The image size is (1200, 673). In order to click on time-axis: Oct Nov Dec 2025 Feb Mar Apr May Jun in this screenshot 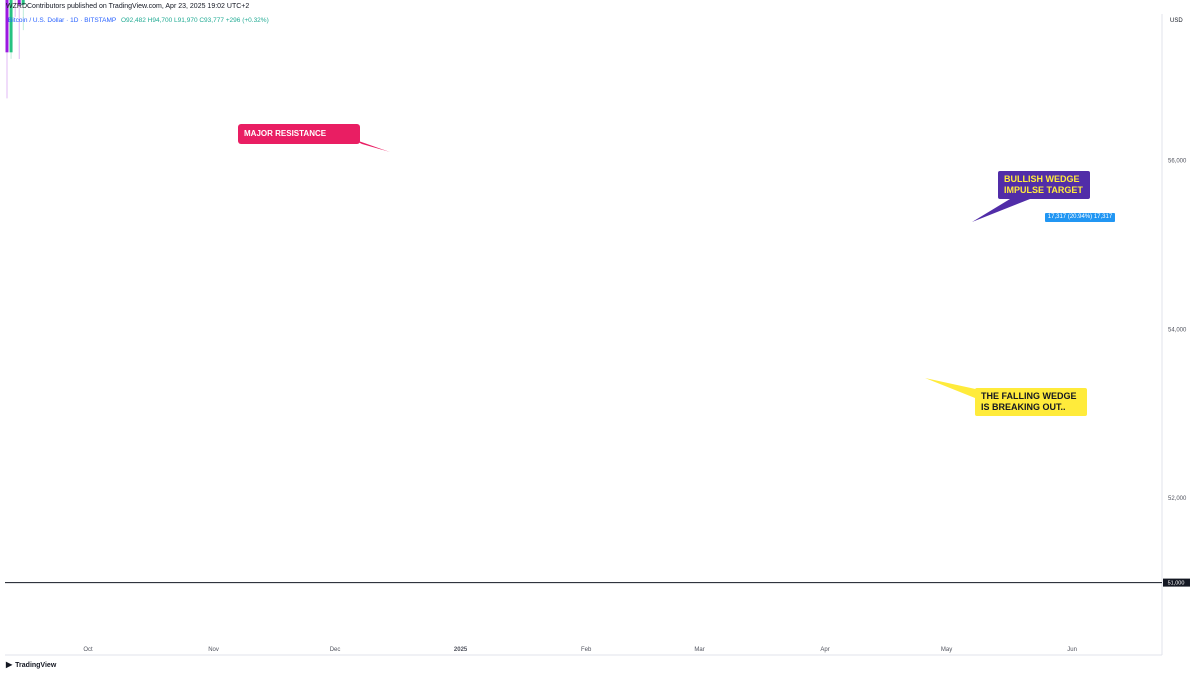, I will do `click(580, 650)`.